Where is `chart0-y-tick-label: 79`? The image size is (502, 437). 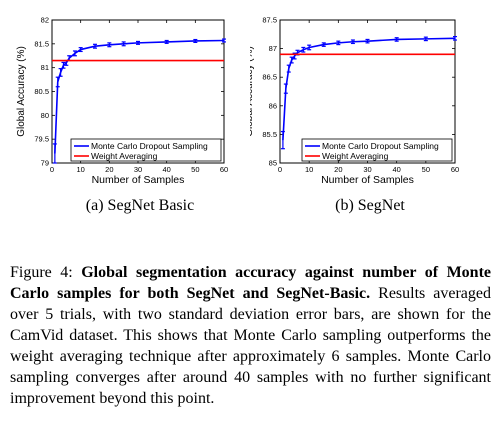 chart0-y-tick-label: 79 is located at coordinates (45, 163).